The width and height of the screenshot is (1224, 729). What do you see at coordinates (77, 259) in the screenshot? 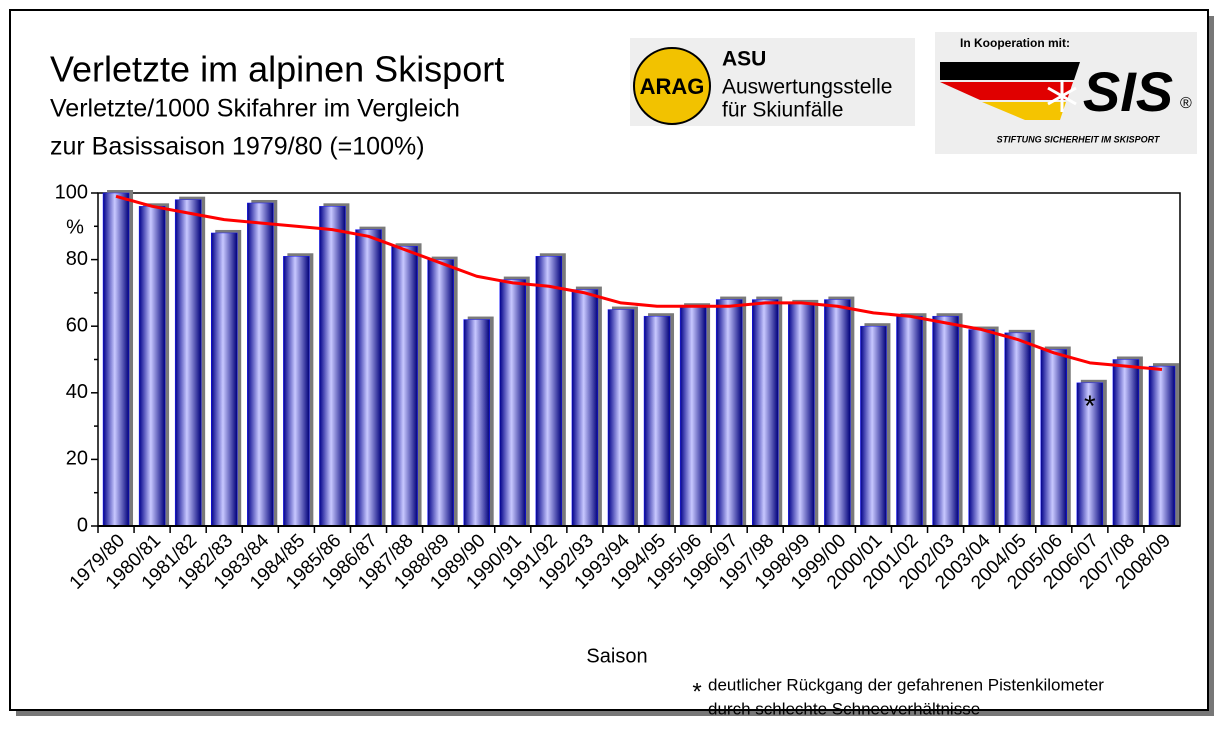
I see `y-tick-label: 80` at bounding box center [77, 259].